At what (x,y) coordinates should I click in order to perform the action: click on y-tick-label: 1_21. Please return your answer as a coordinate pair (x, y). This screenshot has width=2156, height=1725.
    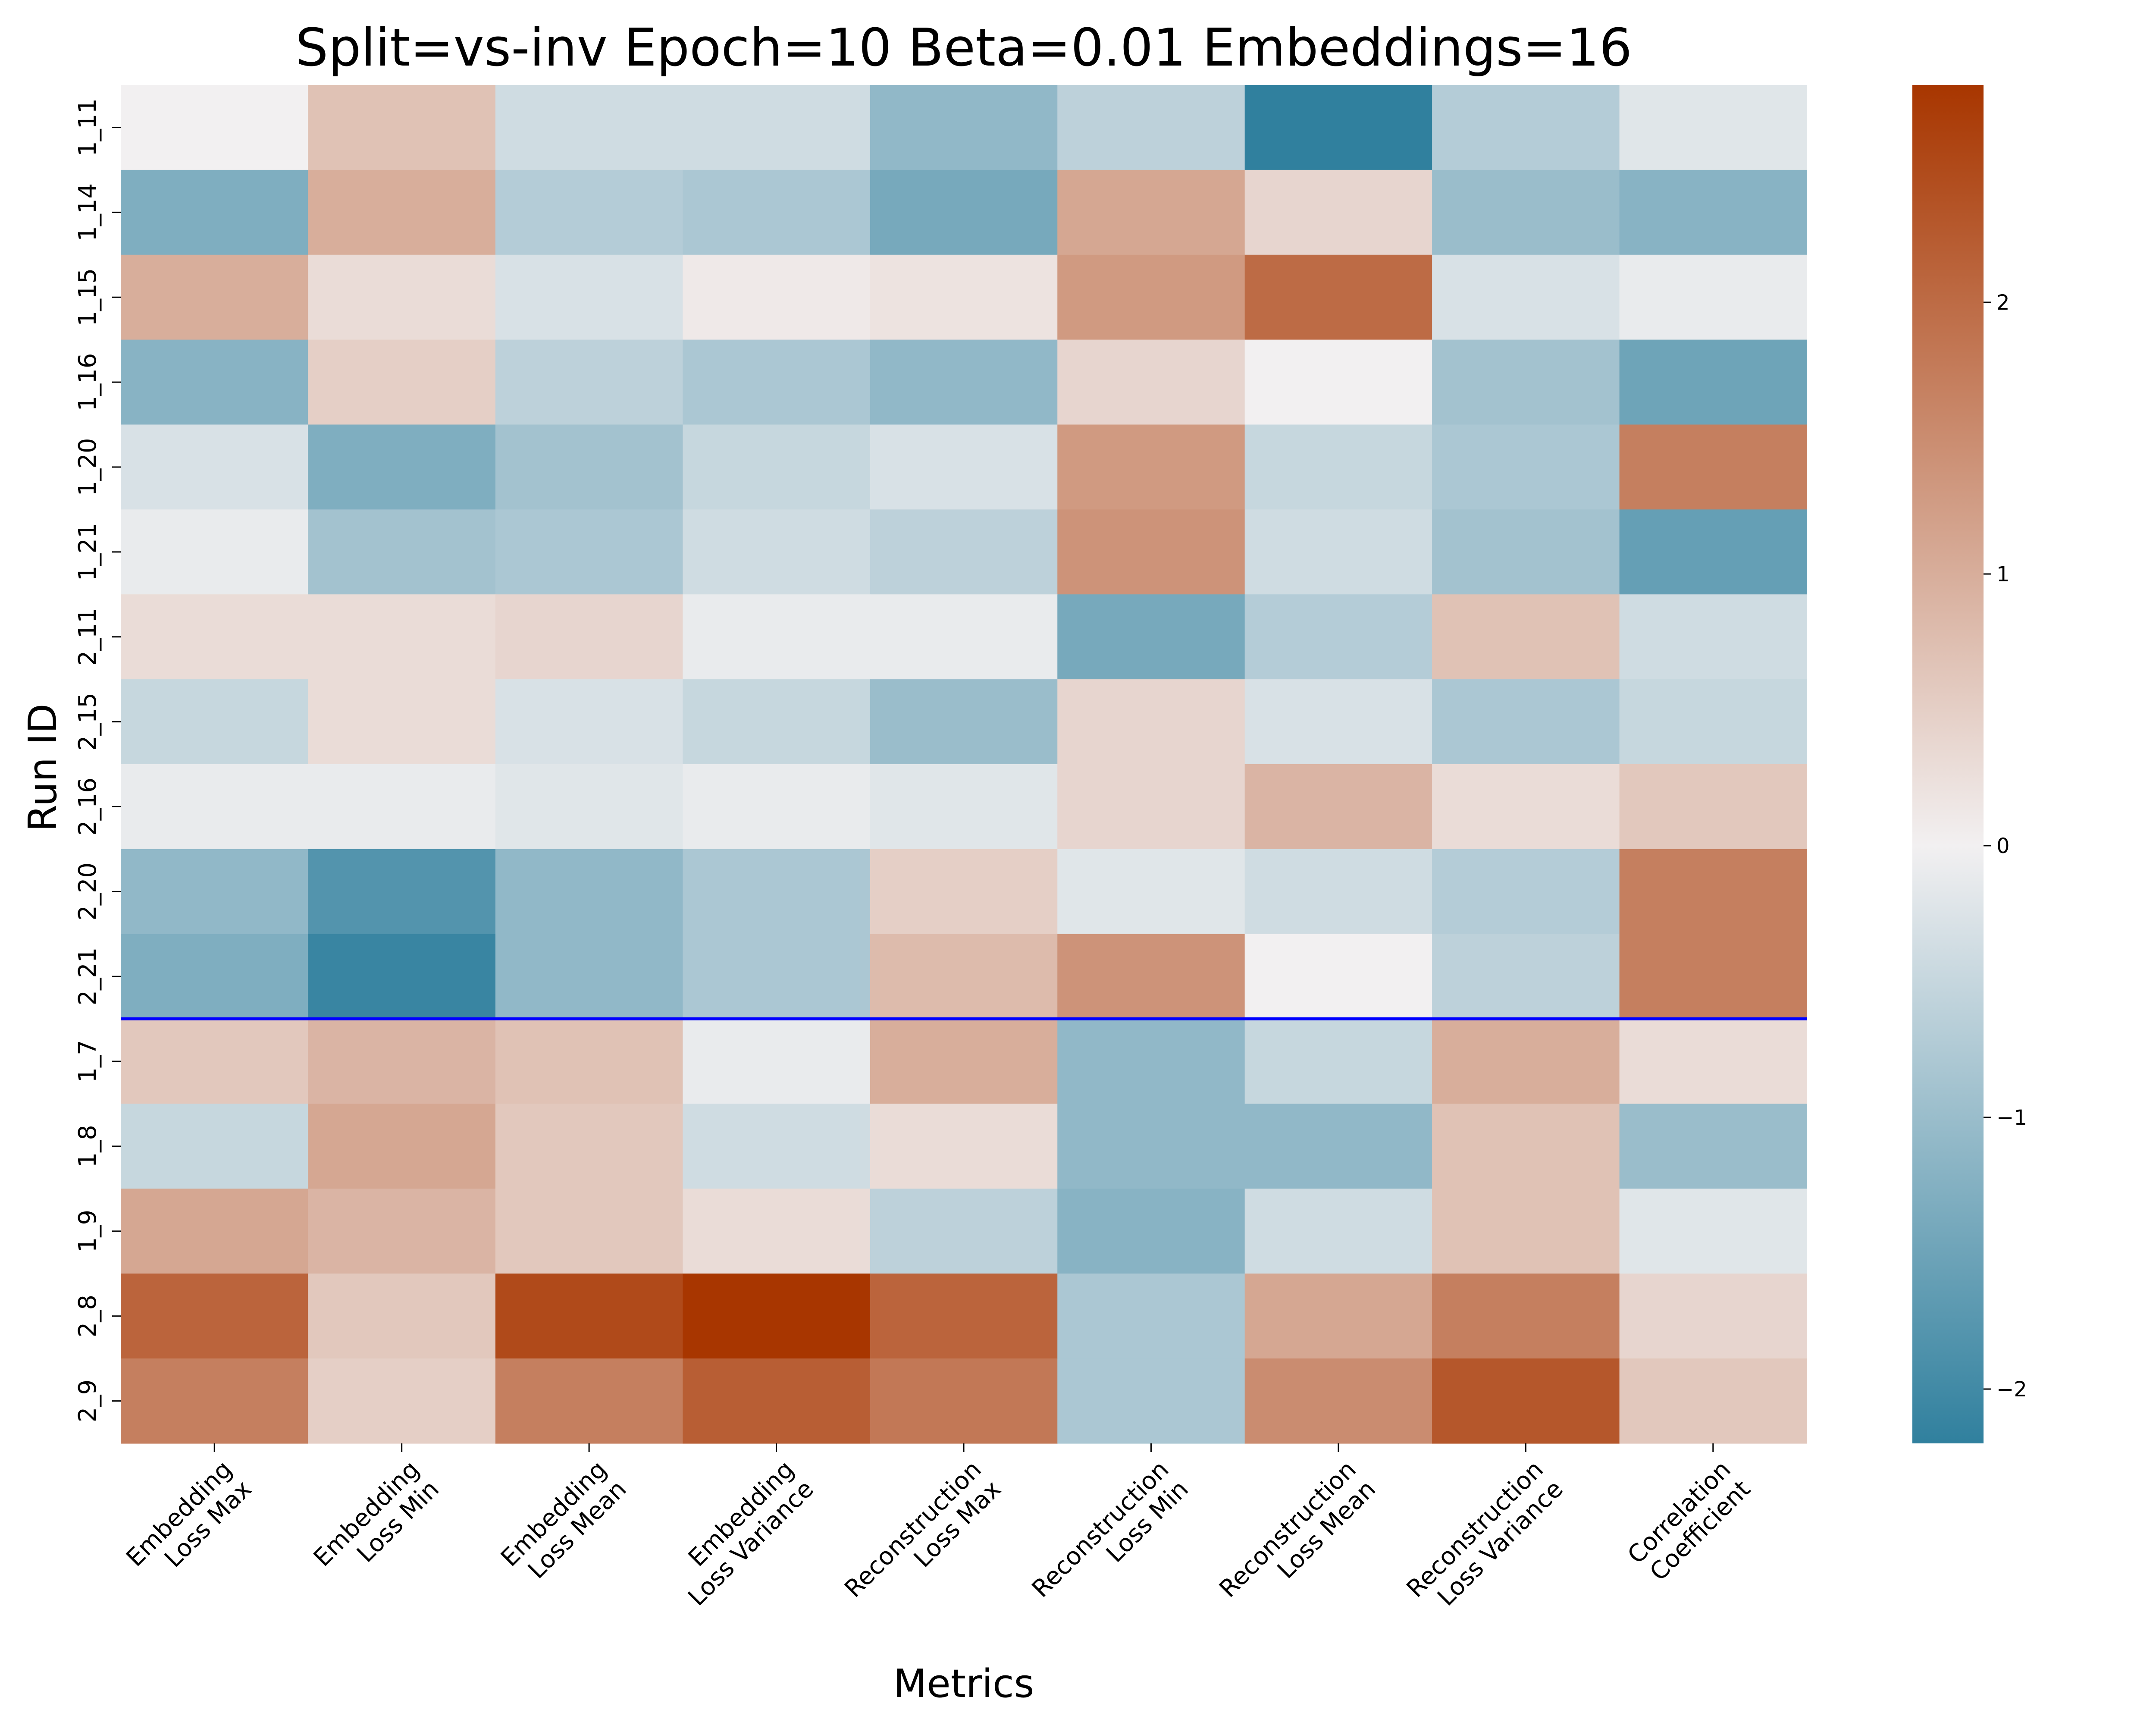
    Looking at the image, I should click on (88, 552).